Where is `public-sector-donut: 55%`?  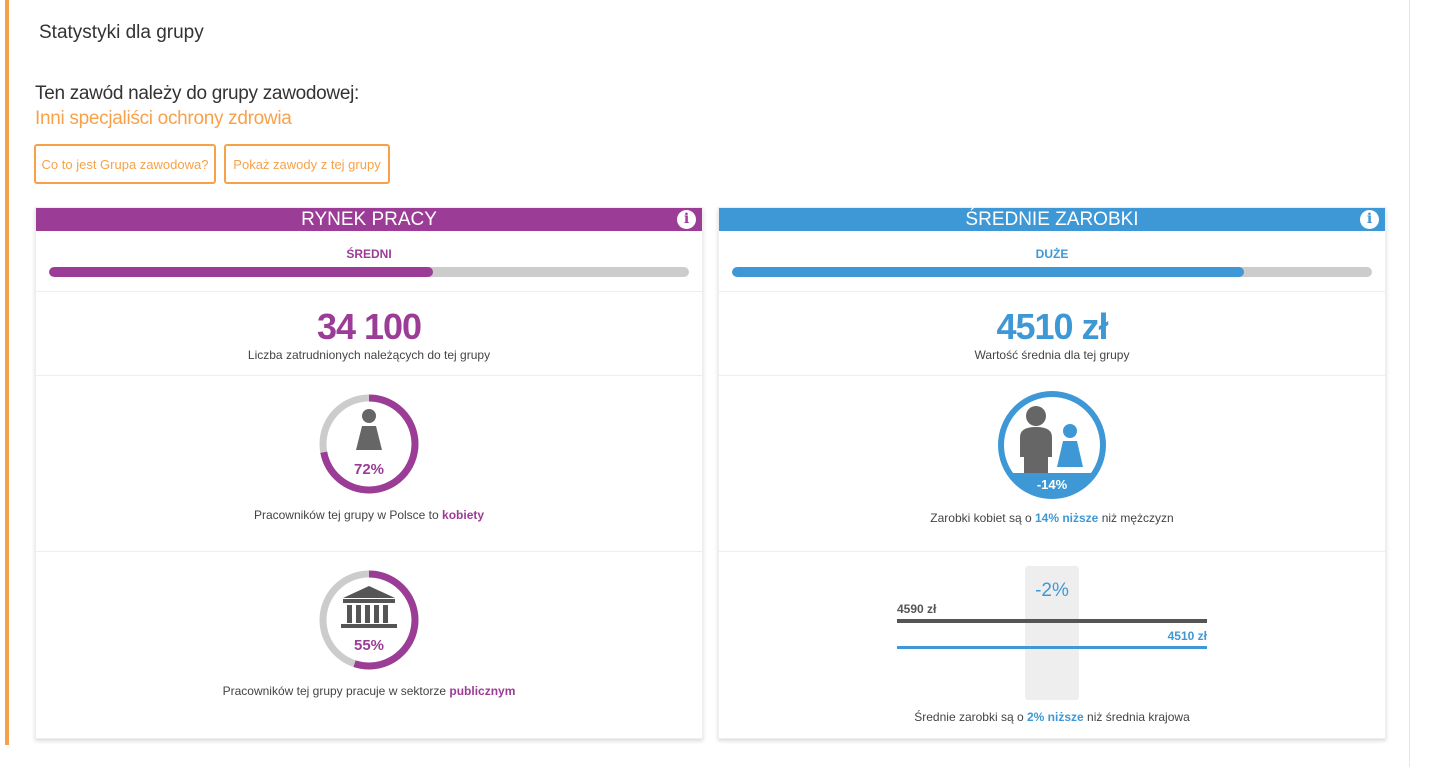 public-sector-donut: 55% is located at coordinates (369, 620).